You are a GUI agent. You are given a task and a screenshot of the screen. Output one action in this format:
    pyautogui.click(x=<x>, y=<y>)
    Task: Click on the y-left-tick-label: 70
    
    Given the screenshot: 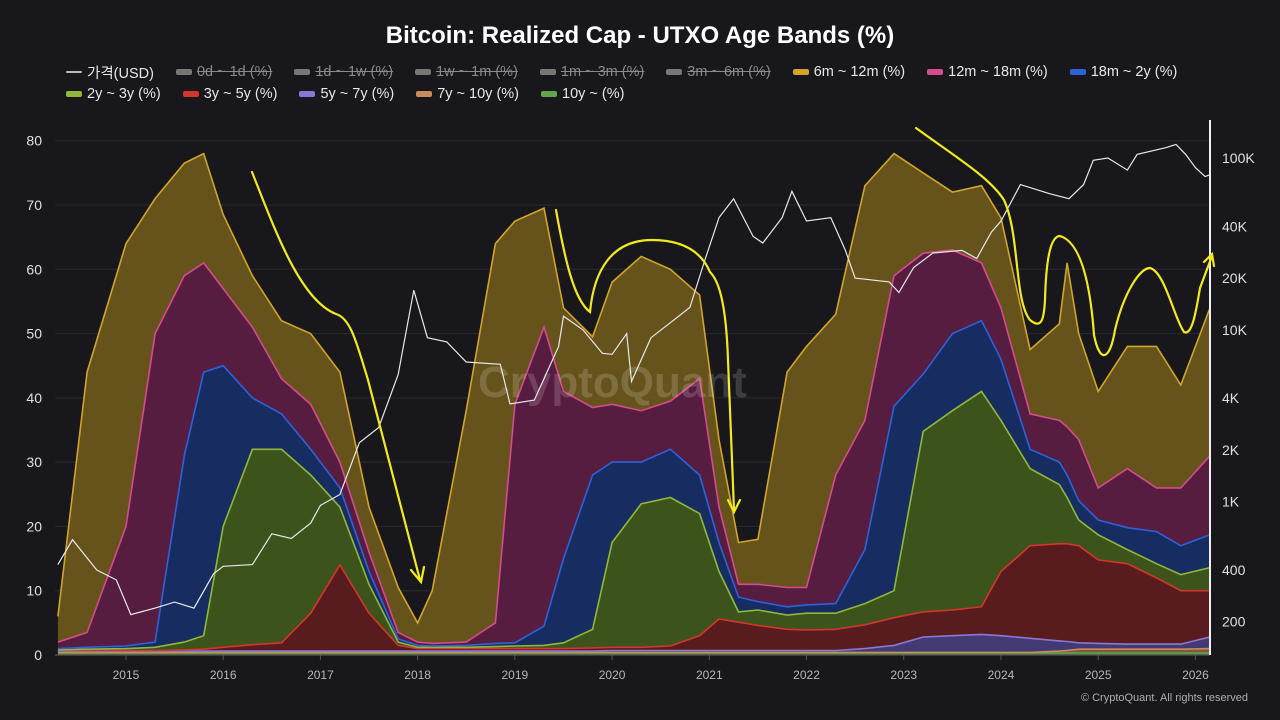 What is the action you would take?
    pyautogui.click(x=34, y=205)
    